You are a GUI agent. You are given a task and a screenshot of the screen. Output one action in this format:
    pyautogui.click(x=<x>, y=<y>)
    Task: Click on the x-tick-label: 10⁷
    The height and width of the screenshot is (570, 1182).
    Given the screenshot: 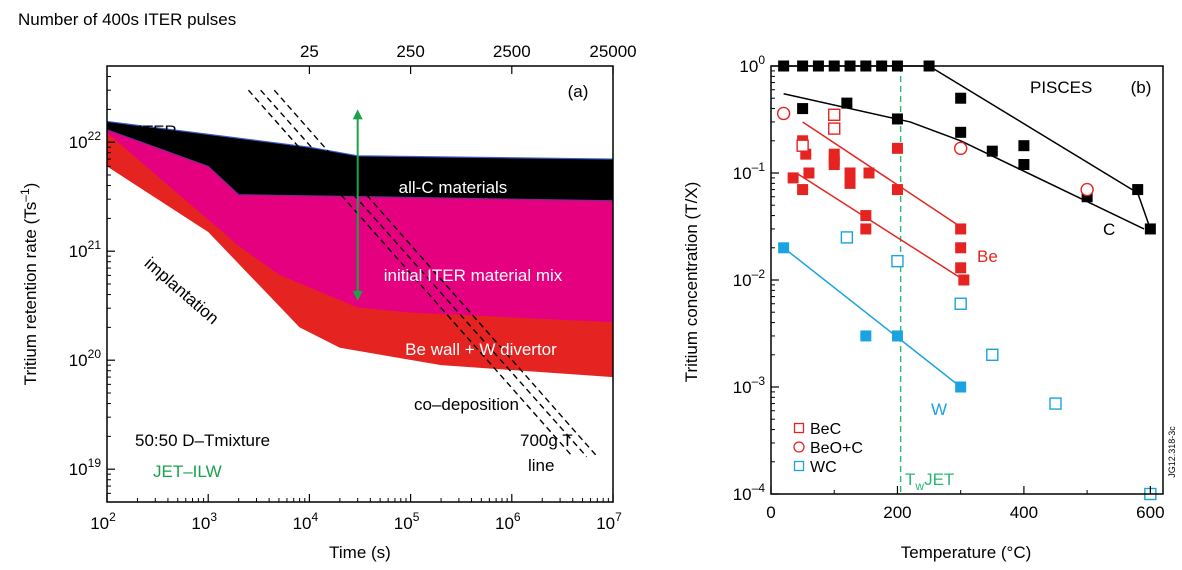 What is the action you would take?
    pyautogui.click(x=609, y=521)
    